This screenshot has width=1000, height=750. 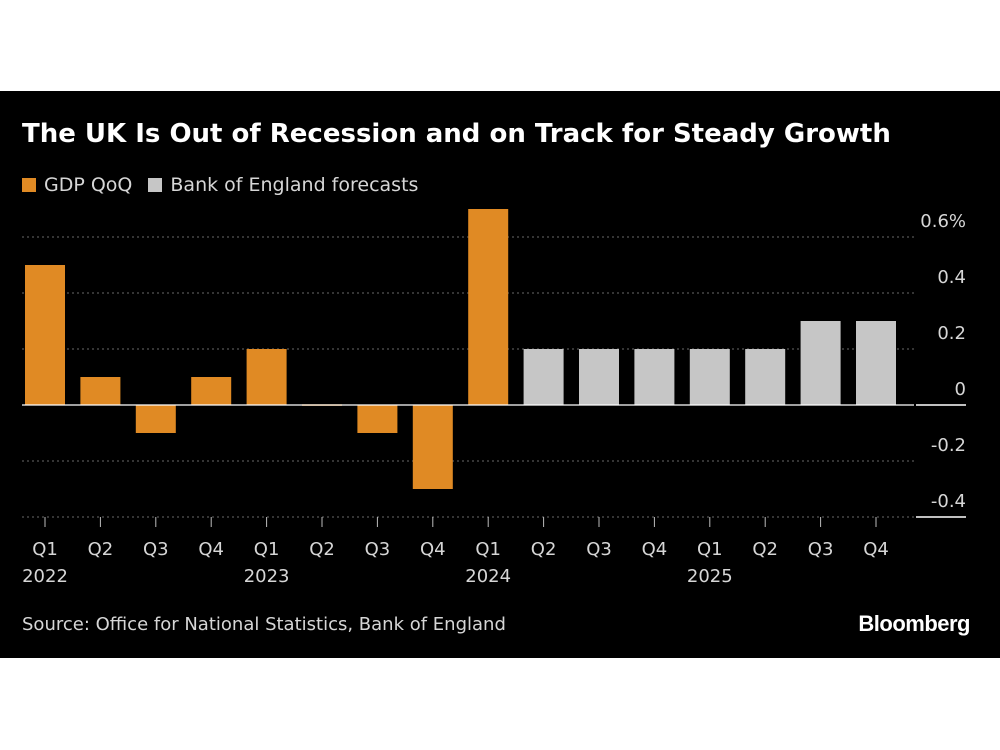 I want to click on year-label: 2022, so click(x=45, y=576).